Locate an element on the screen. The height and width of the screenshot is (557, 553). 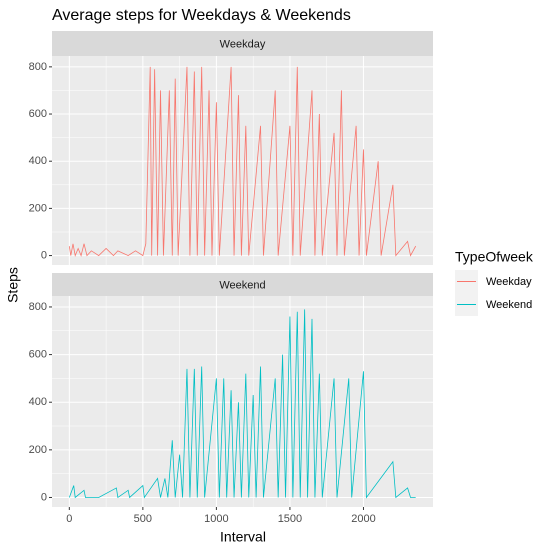
legend-title: TypeOfweek is located at coordinates (494, 257).